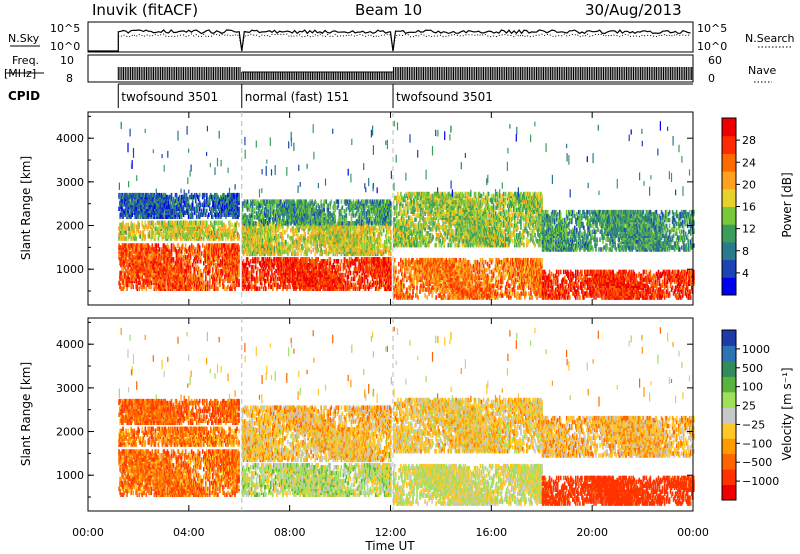 This screenshot has height=554, width=800. Describe the element at coordinates (712, 28) in the screenshot. I see `nsearch-top-tick: 10^5` at that location.